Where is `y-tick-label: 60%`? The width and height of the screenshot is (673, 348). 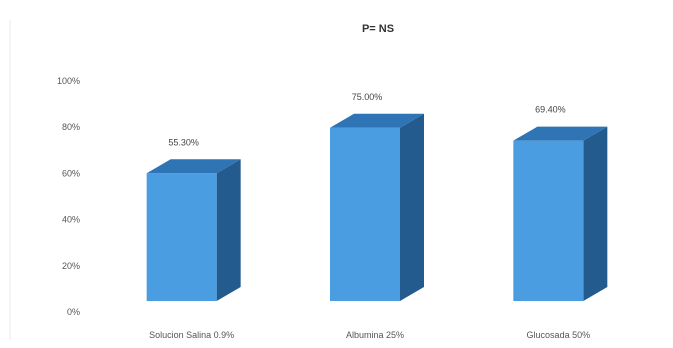
y-tick-label: 60% is located at coordinates (71, 173).